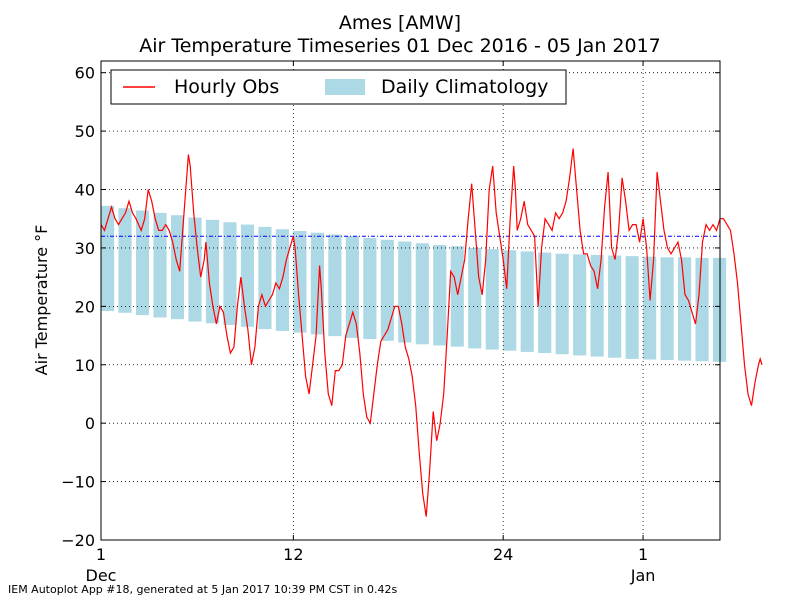 The image size is (800, 600). What do you see at coordinates (293, 554) in the screenshot?
I see `x-tick-label: 12` at bounding box center [293, 554].